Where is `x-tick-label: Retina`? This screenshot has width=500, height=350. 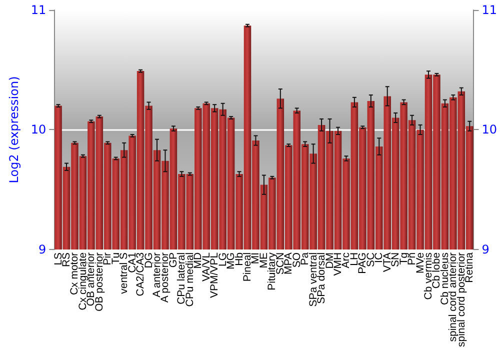
x-tick-label: Retina is located at coordinates (470, 267).